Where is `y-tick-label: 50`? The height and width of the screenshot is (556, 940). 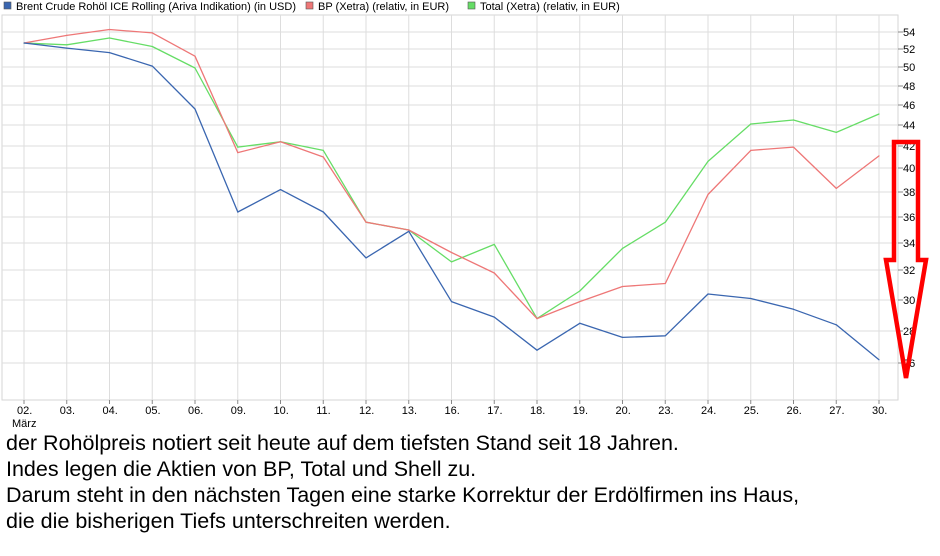 y-tick-label: 50 is located at coordinates (909, 68).